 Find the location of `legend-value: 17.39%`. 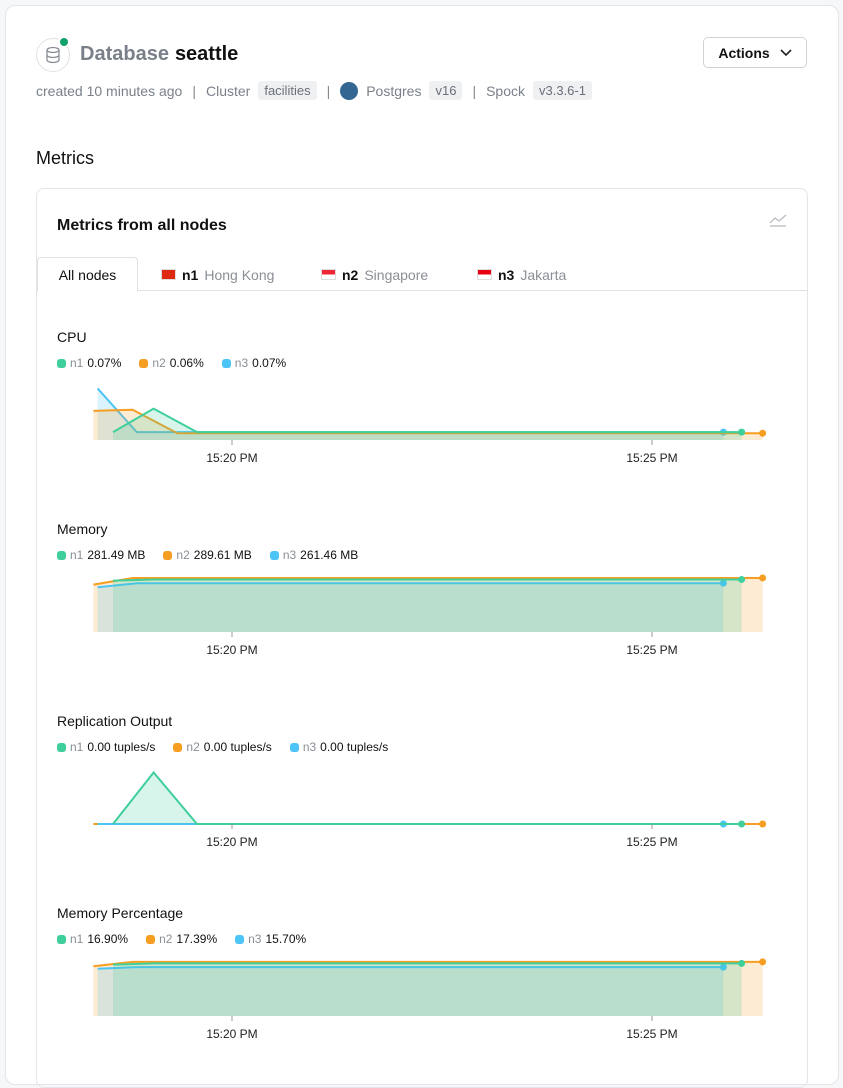

legend-value: 17.39% is located at coordinates (197, 939).